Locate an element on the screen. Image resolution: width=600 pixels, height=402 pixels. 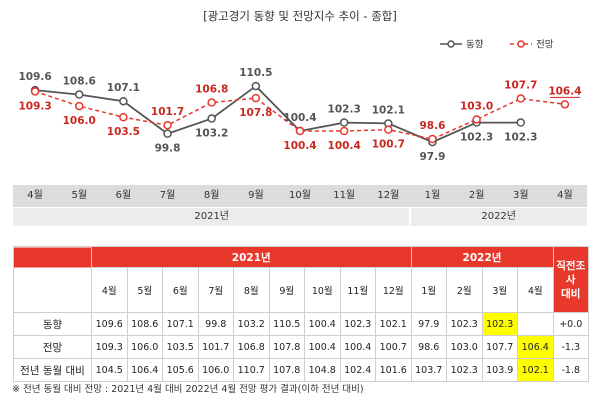
month-header: 5월 is located at coordinates (144, 290).